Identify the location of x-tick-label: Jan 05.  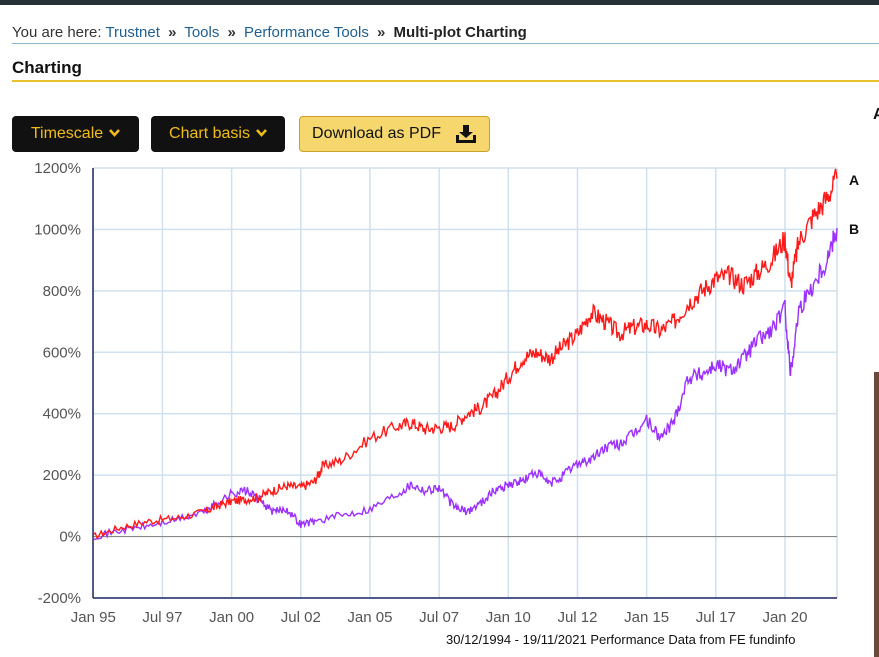
(369, 617).